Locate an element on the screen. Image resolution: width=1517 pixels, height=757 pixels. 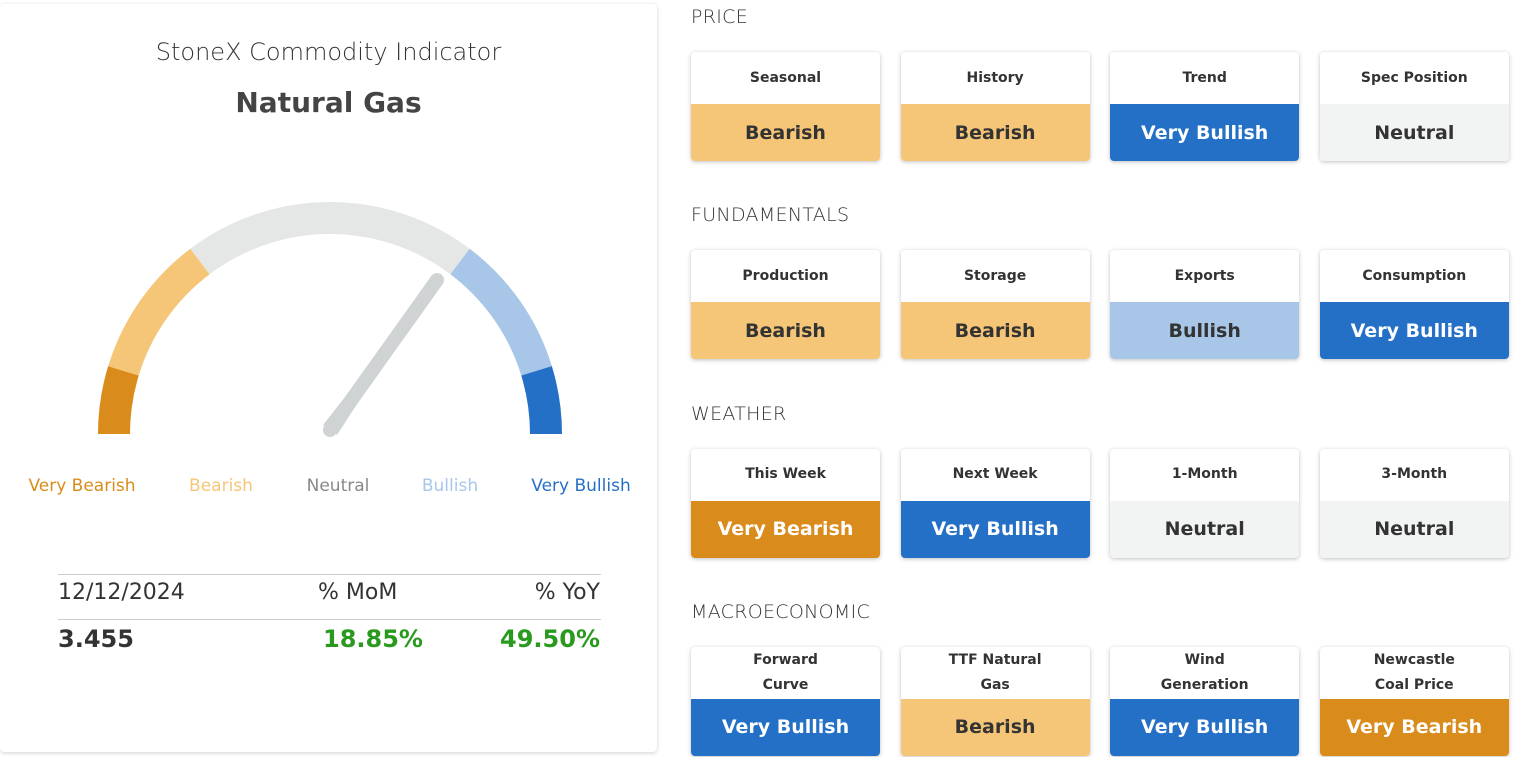
factor-label: History is located at coordinates (995, 77).